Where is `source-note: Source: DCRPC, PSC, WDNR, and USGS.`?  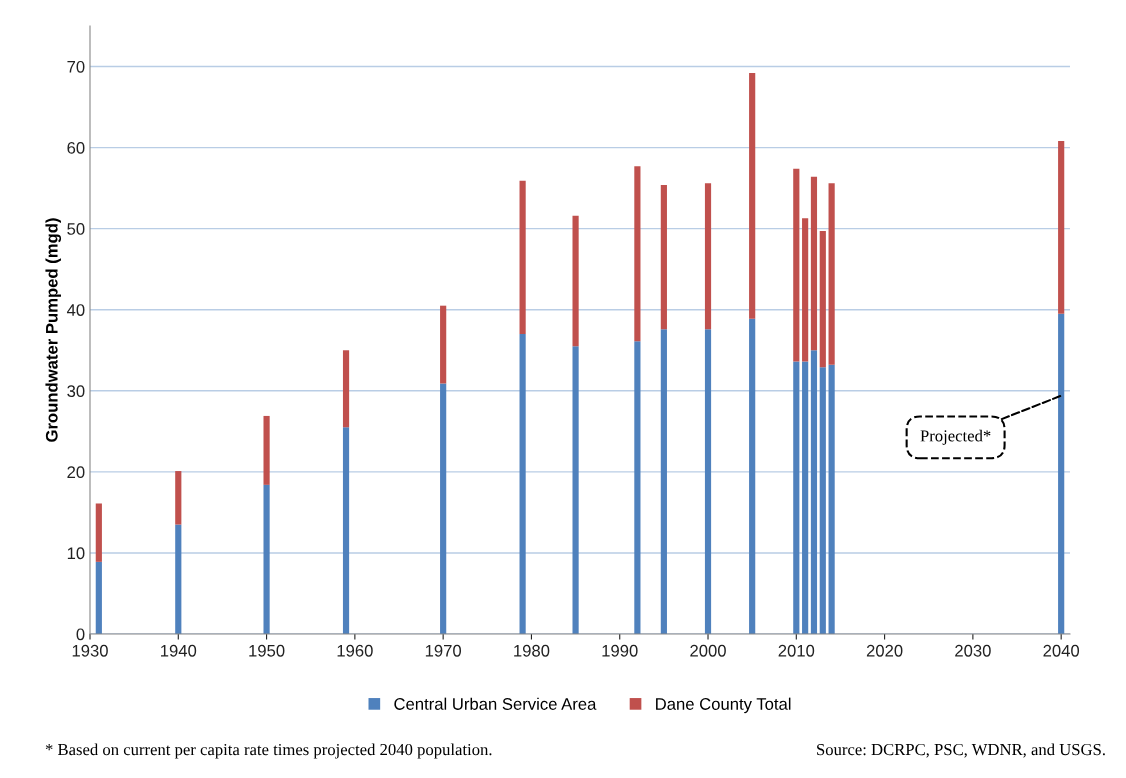 source-note: Source: DCRPC, PSC, WDNR, and USGS. is located at coordinates (961, 750).